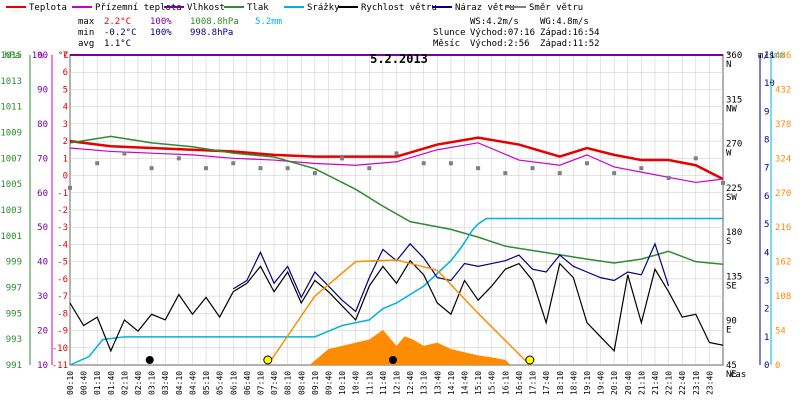 This screenshot has height=400, width=800. I want to click on pressure-tick: 993, so click(14, 340).